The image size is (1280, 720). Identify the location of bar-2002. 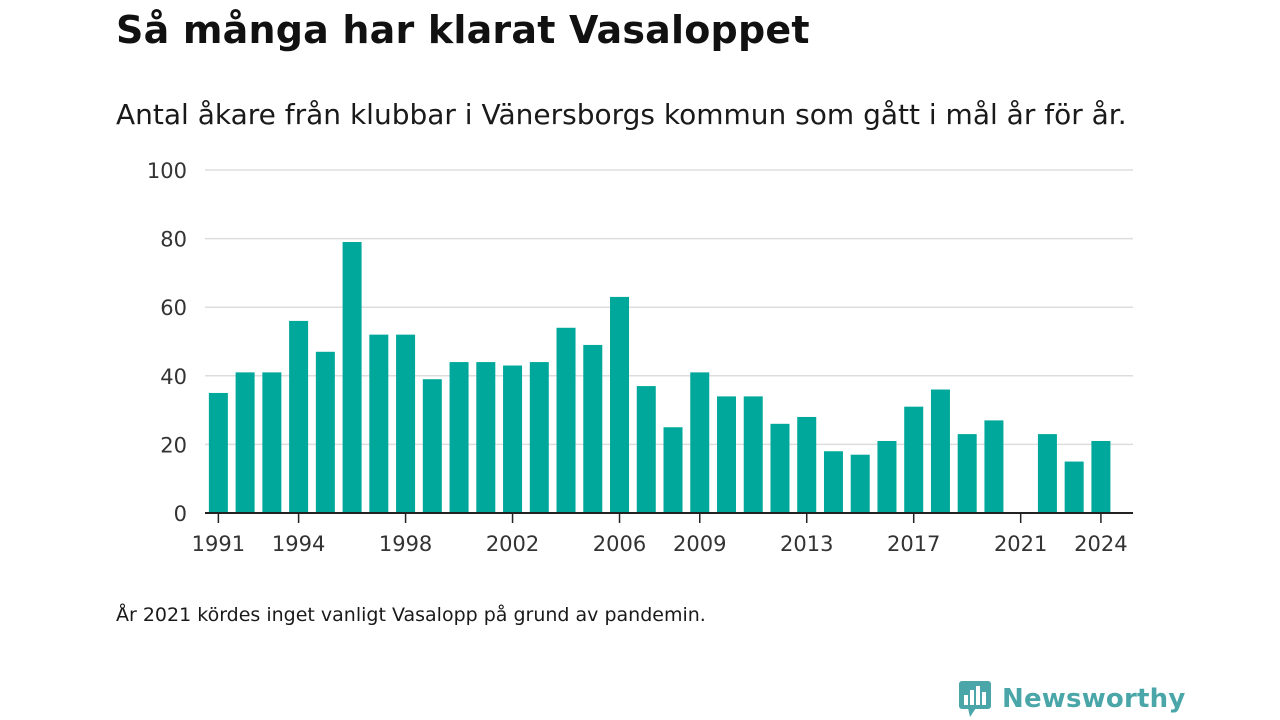
(513, 439).